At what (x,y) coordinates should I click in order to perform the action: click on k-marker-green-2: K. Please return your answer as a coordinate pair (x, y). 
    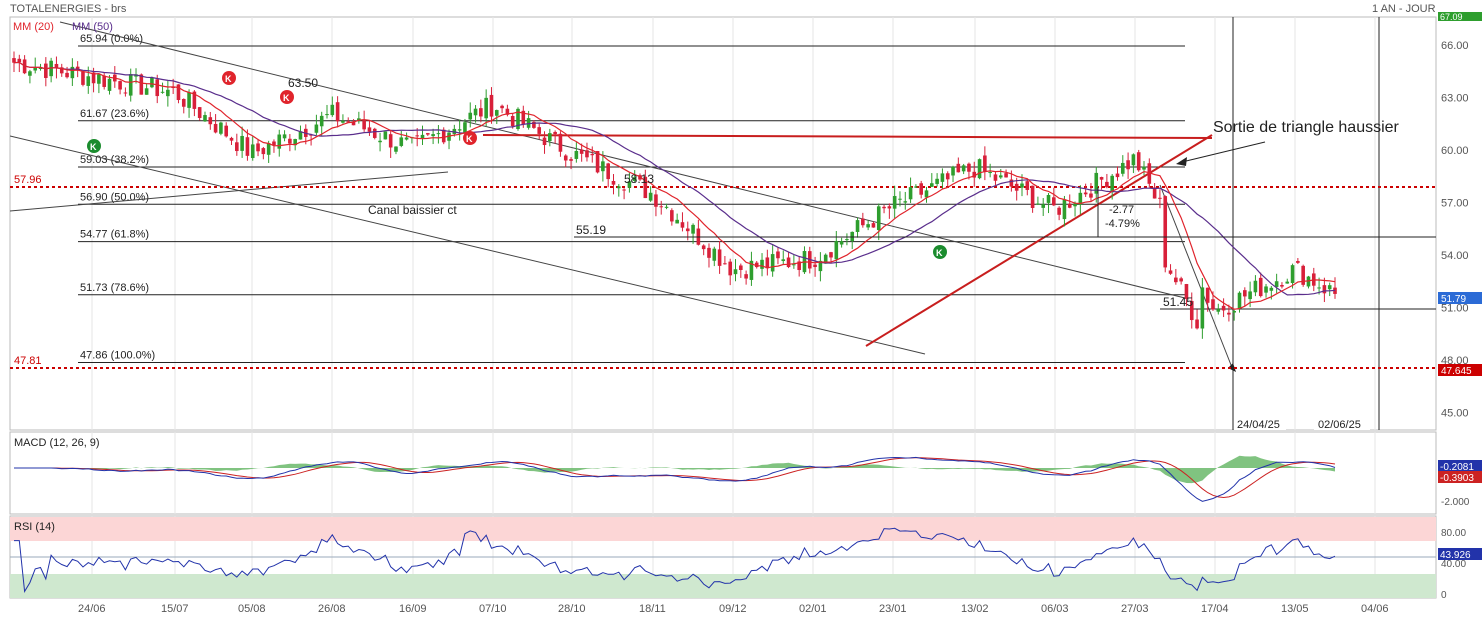
    Looking at the image, I should click on (940, 252).